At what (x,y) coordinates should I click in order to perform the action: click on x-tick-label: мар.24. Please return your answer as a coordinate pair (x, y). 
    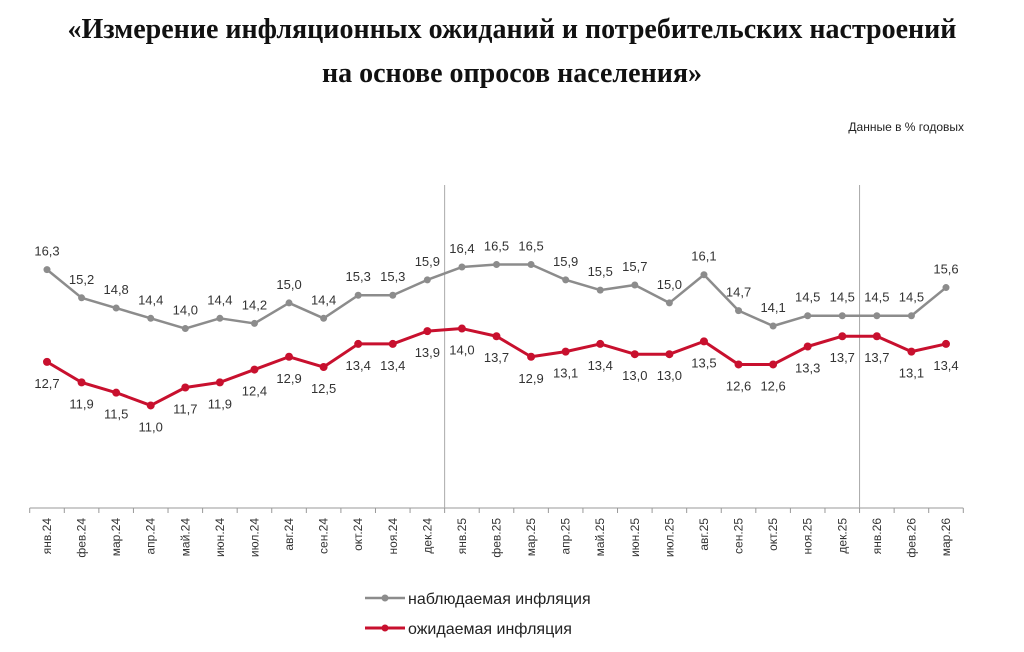
    Looking at the image, I should click on (116, 537).